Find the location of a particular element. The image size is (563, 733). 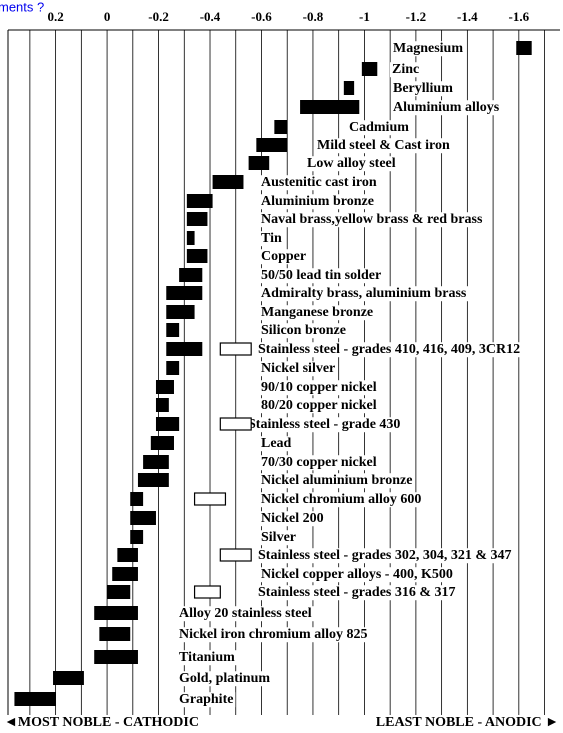

x-tick-label: -1 is located at coordinates (364, 16).